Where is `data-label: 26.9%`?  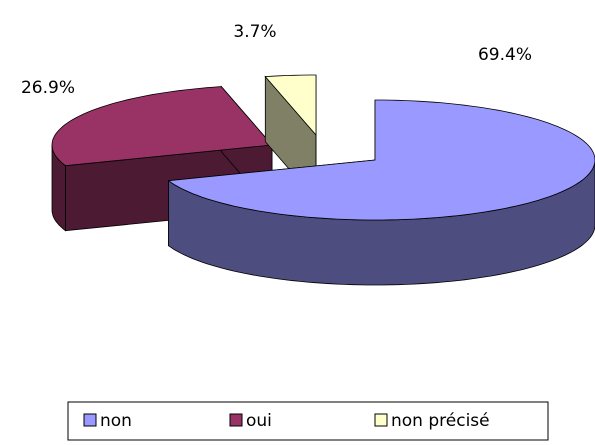 data-label: 26.9% is located at coordinates (48, 88).